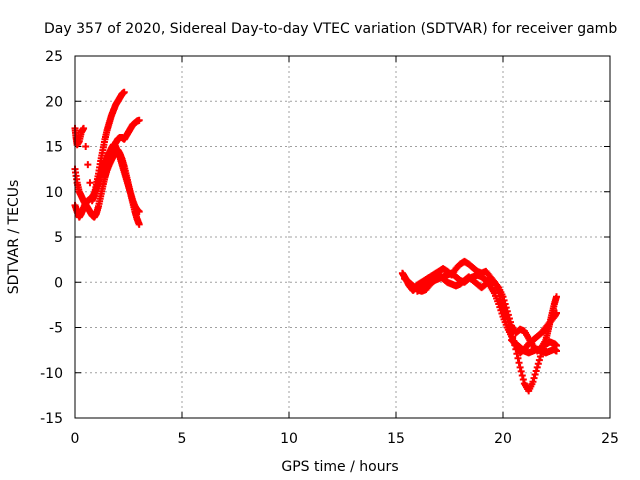 The width and height of the screenshot is (640, 480). I want to click on y-tick-label: 20, so click(54, 102).